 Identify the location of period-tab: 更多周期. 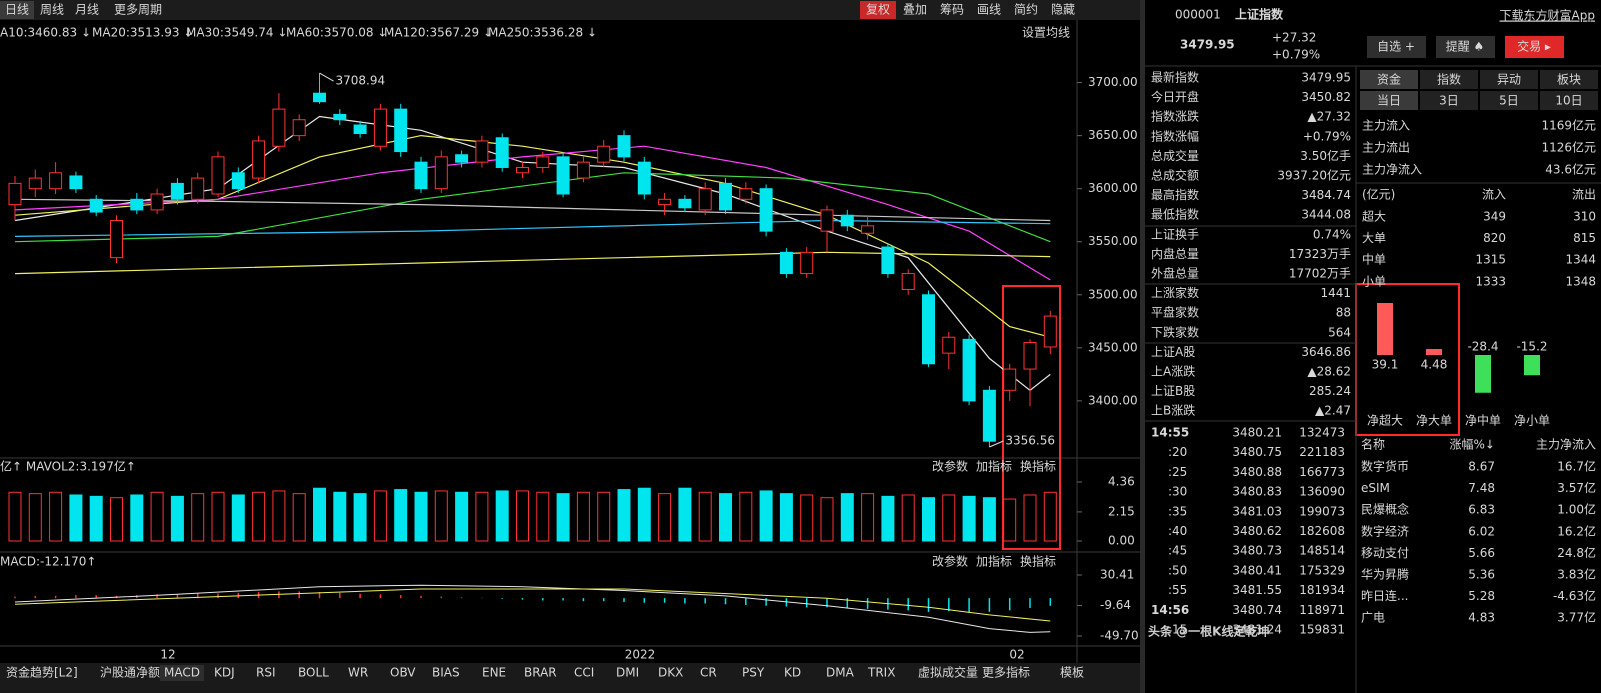
(138, 10).